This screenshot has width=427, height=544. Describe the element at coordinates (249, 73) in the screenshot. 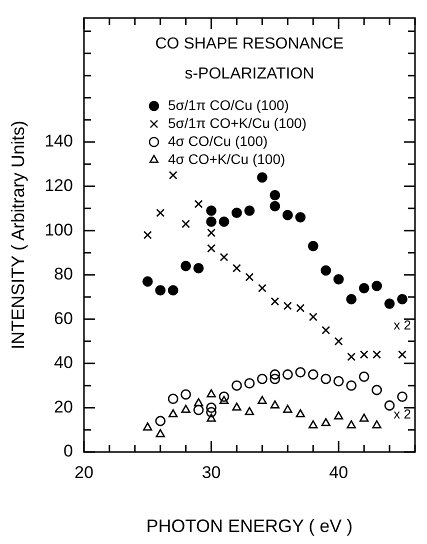

I see `text: s-POLARIZATION` at that location.